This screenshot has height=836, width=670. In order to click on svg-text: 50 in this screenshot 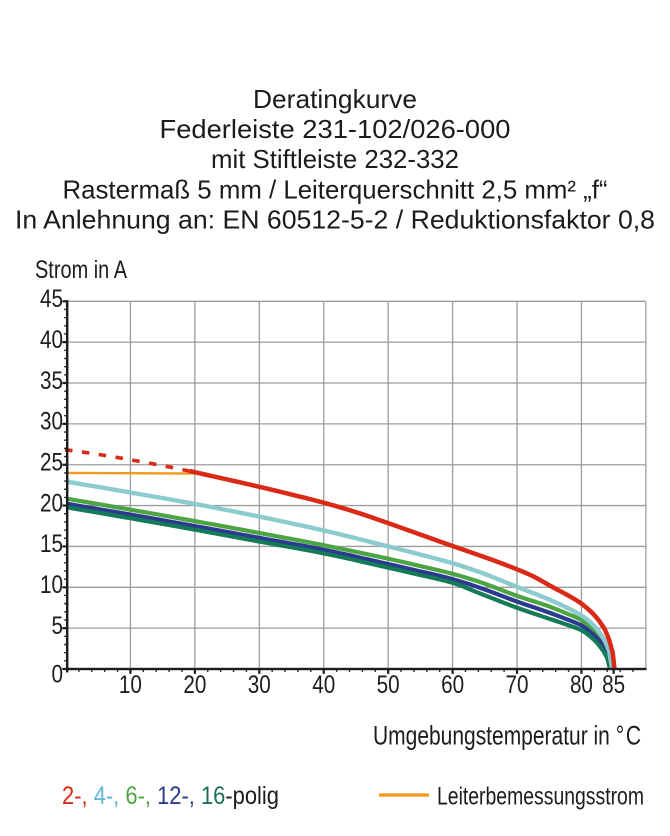, I will do `click(388, 685)`.